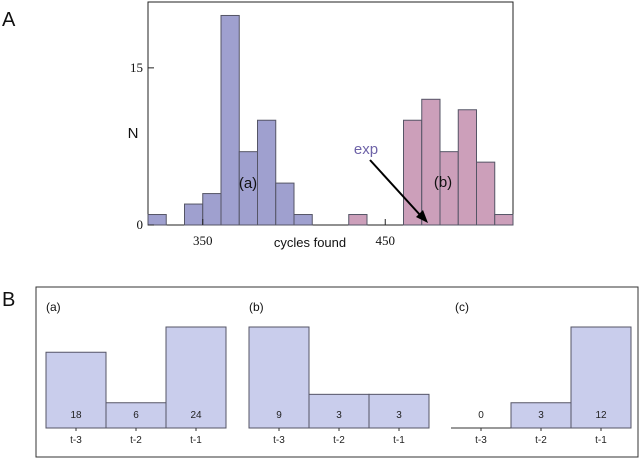 The image size is (640, 459). What do you see at coordinates (248, 183) in the screenshot?
I see `series-a-label: (a)` at bounding box center [248, 183].